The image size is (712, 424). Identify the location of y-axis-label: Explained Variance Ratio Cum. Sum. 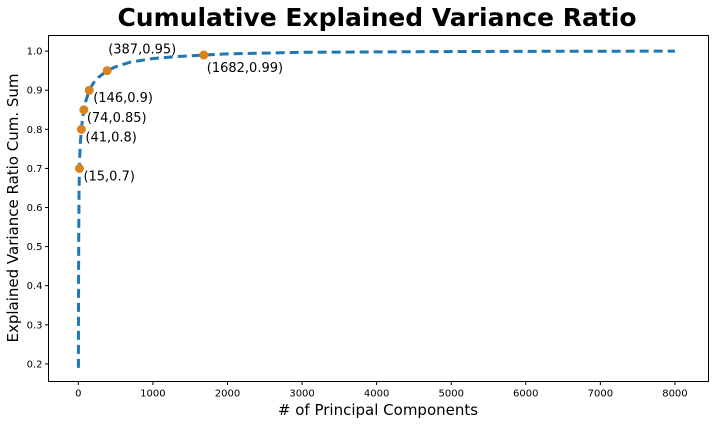
(13, 207).